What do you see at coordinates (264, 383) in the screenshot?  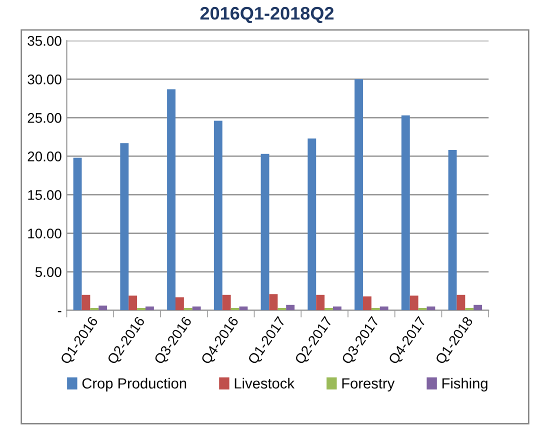 I see `legend-label: Livestock` at bounding box center [264, 383].